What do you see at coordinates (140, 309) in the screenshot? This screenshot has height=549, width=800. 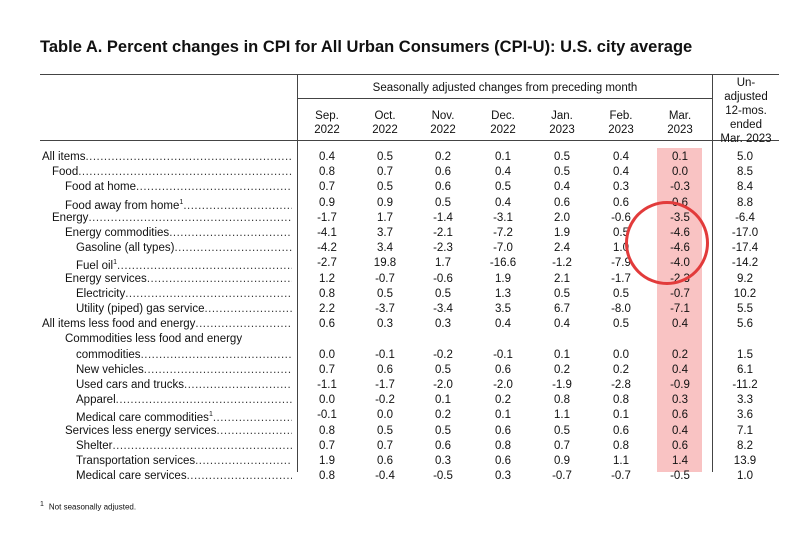 I see `row-label-text: Utility (piped) gas service` at bounding box center [140, 309].